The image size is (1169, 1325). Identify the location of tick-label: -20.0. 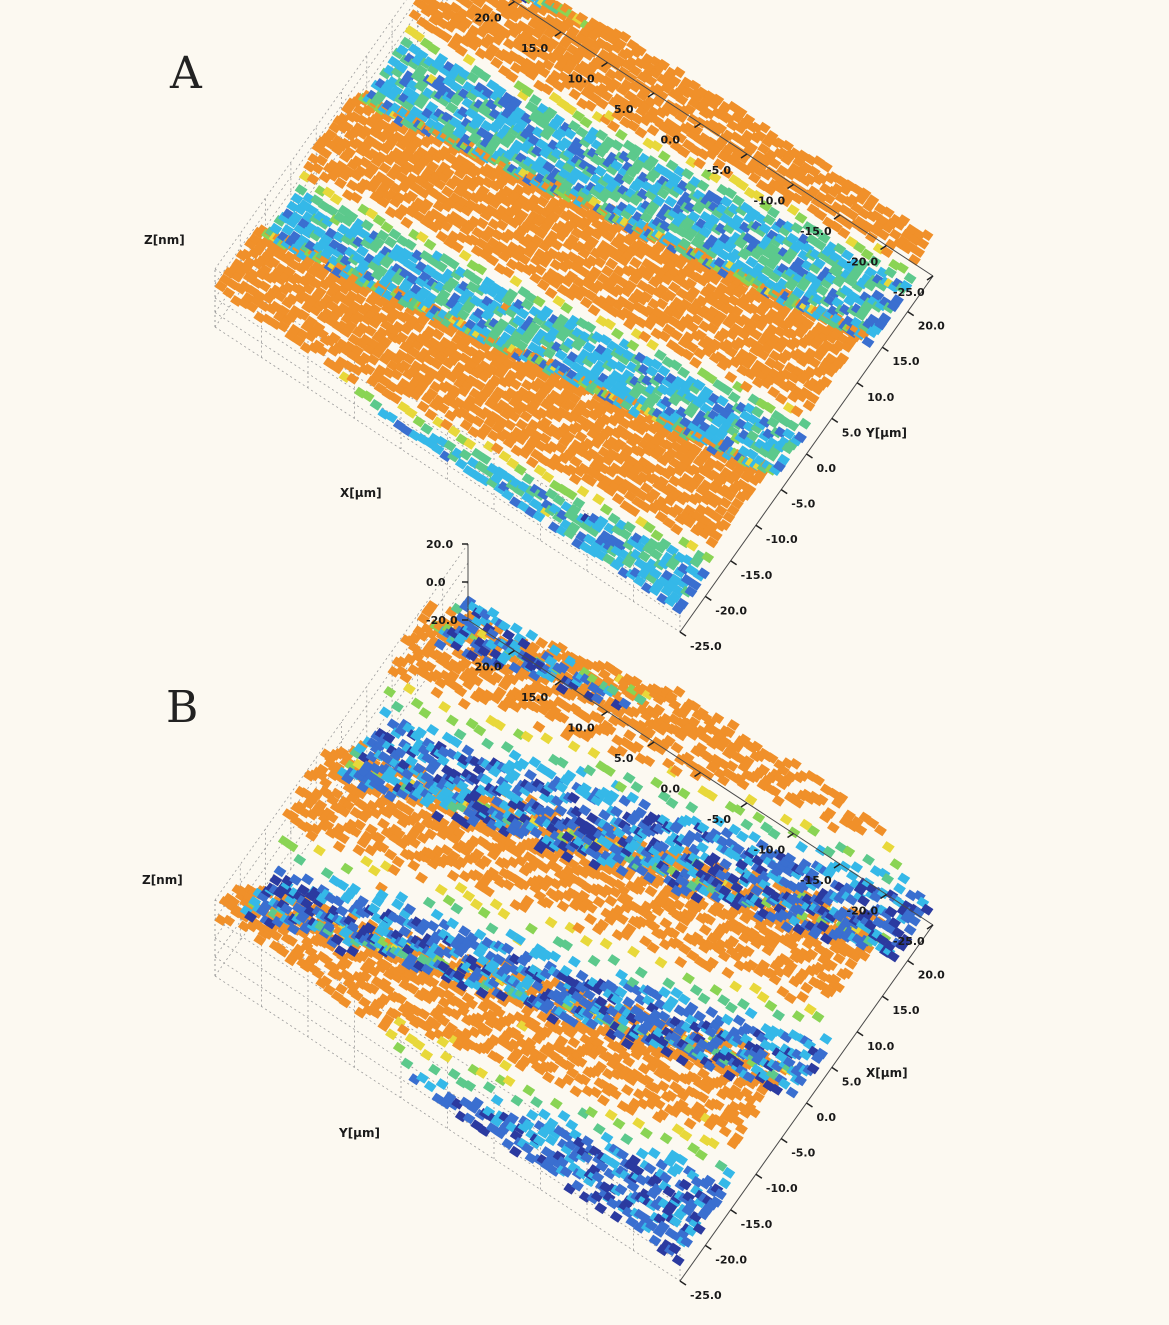
(863, 262).